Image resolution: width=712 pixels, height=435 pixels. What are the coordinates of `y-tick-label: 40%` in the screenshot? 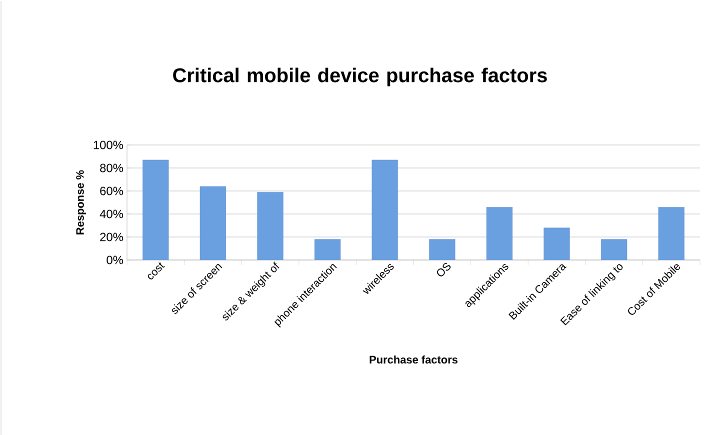 It's located at (112, 214).